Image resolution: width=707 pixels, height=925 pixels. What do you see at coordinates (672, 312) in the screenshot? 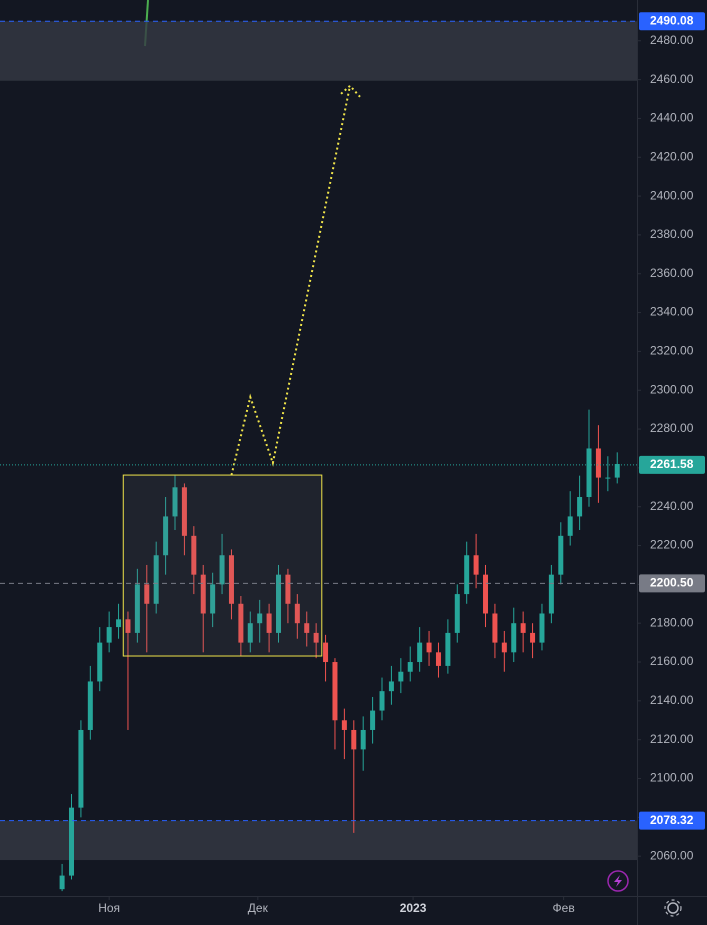
I see `y-tick-label: 2340.00` at bounding box center [672, 312].